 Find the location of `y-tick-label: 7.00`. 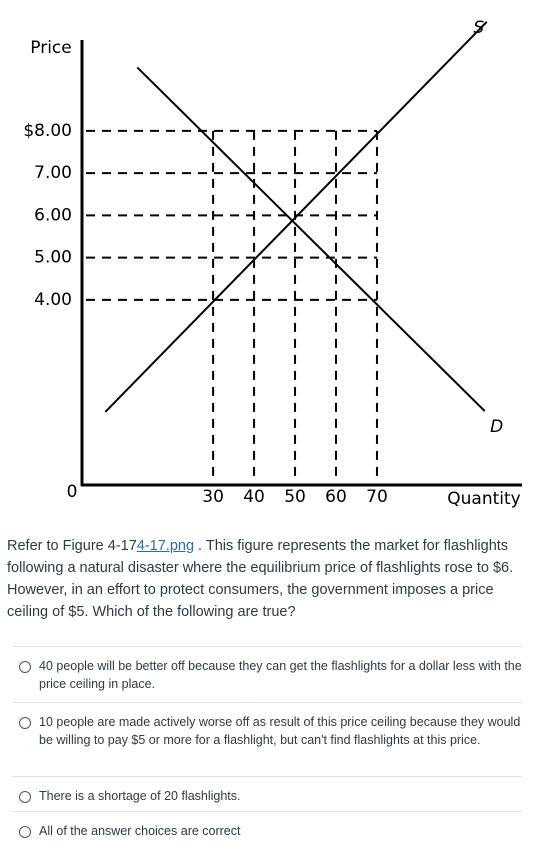

y-tick-label: 7.00 is located at coordinates (53, 173).